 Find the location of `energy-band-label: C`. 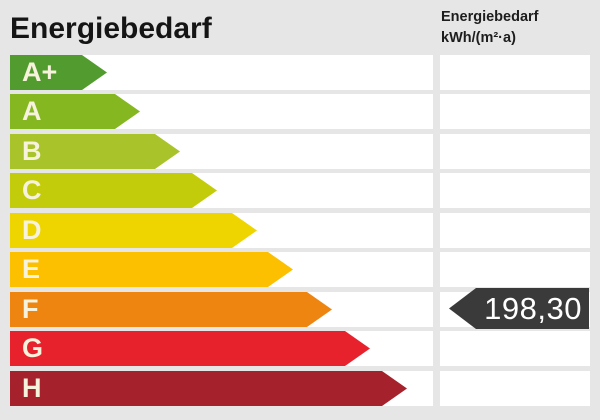

energy-band-label: C is located at coordinates (32, 190).